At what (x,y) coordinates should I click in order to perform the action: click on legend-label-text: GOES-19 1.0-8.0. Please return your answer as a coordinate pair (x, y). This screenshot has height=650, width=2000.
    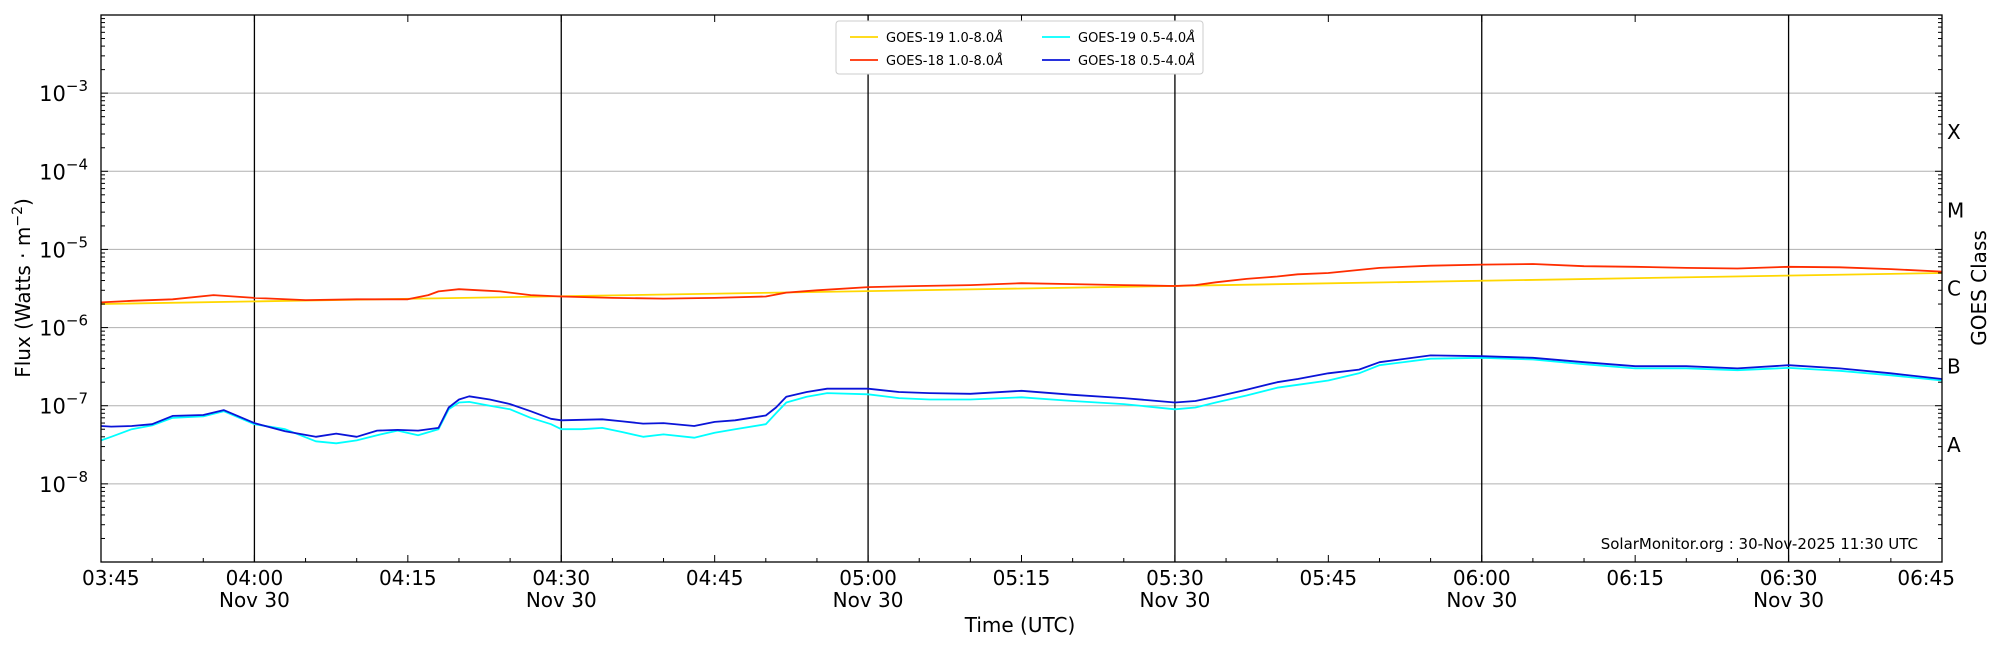
    Looking at the image, I should click on (940, 38).